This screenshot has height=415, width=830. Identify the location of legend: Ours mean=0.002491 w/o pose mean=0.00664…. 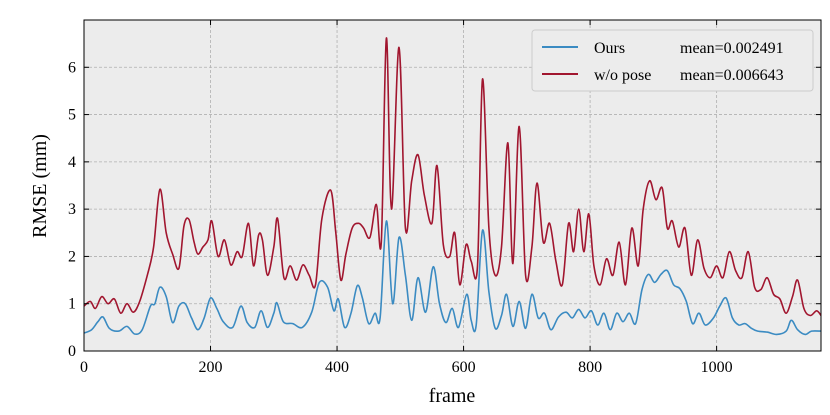
(672, 60).